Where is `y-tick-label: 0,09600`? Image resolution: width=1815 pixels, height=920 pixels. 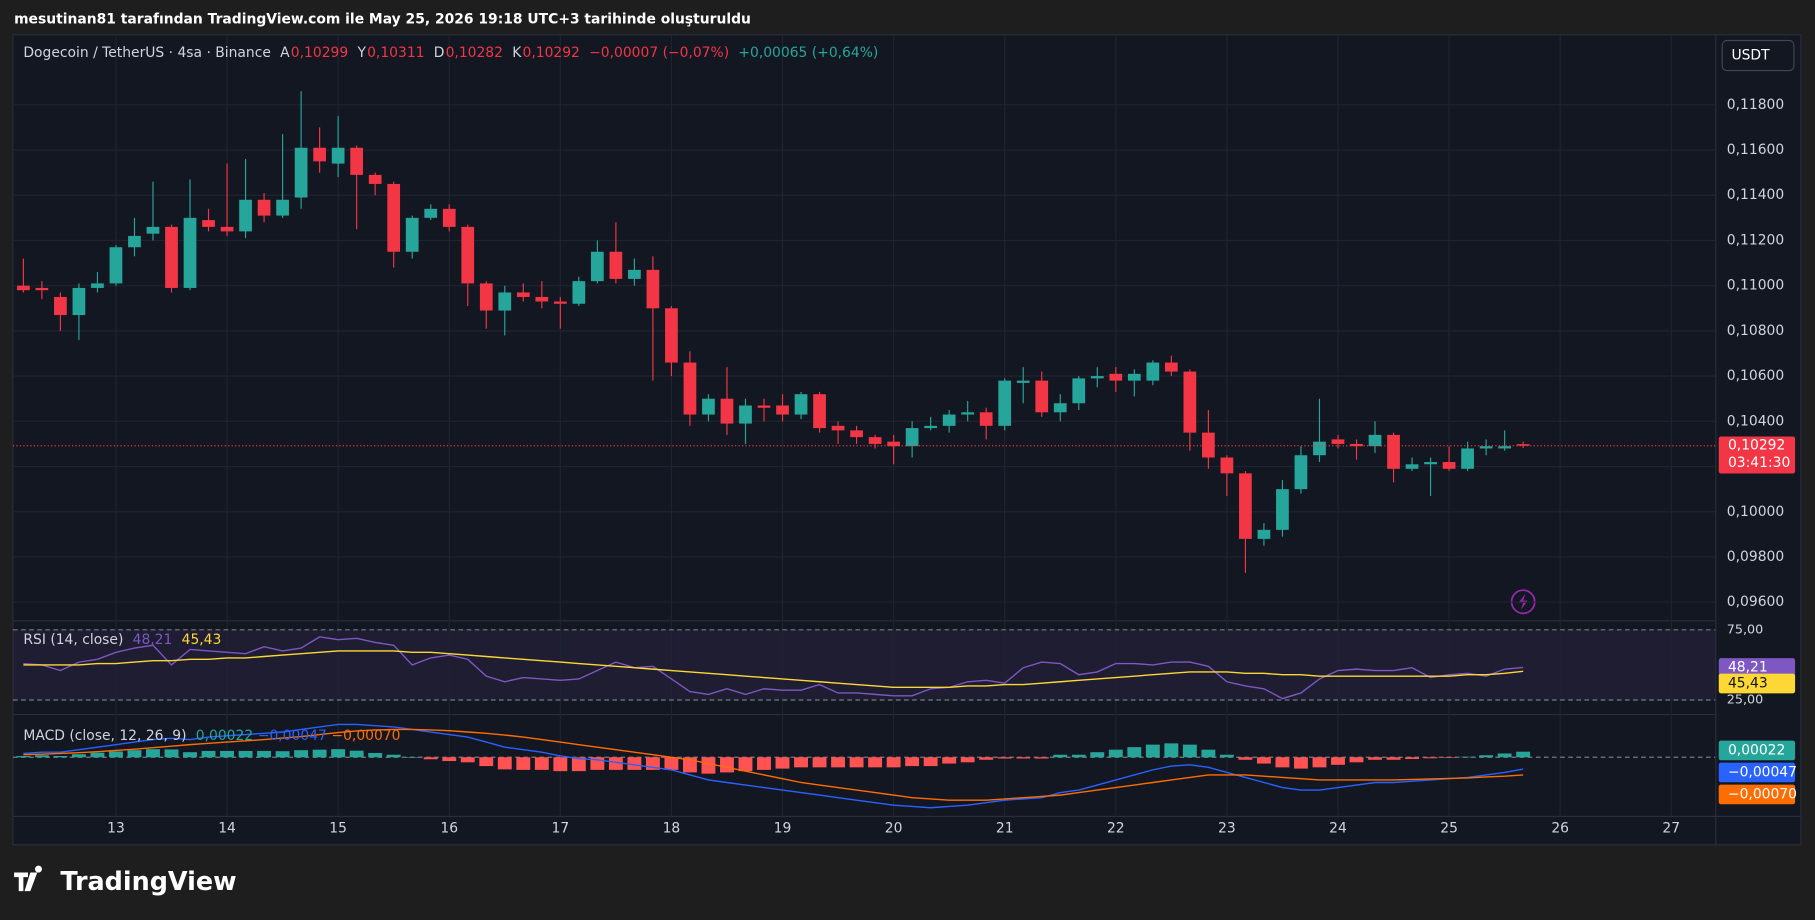
y-tick-label: 0,09600 is located at coordinates (1755, 602).